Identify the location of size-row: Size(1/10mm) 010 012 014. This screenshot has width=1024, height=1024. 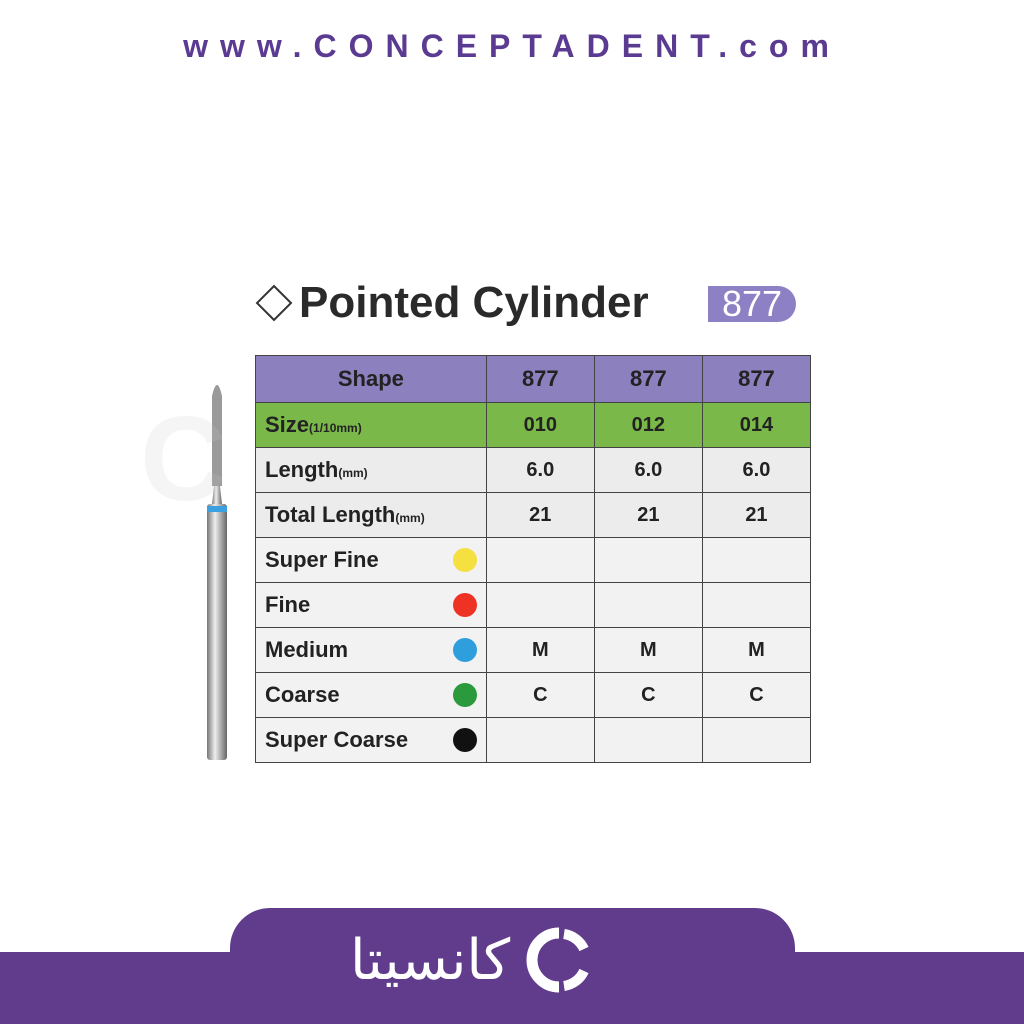
(533, 425).